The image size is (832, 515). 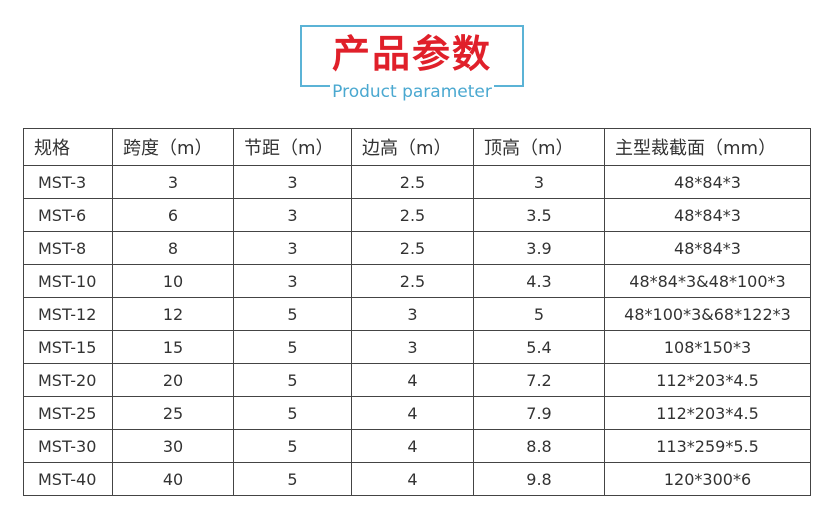 I want to click on table-cell: 120*300*6, so click(x=707, y=479).